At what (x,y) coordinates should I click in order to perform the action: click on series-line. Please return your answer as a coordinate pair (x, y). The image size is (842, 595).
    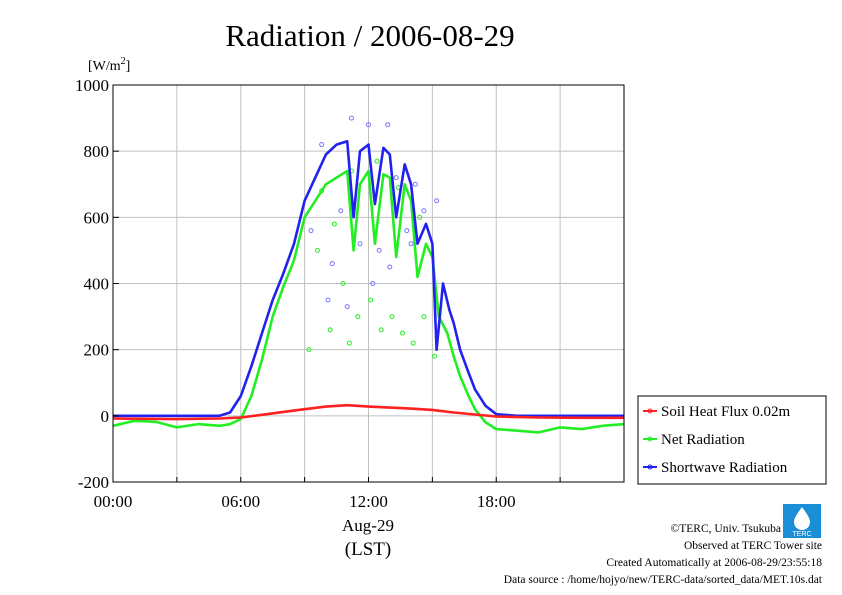
    Looking at the image, I should click on (368, 412).